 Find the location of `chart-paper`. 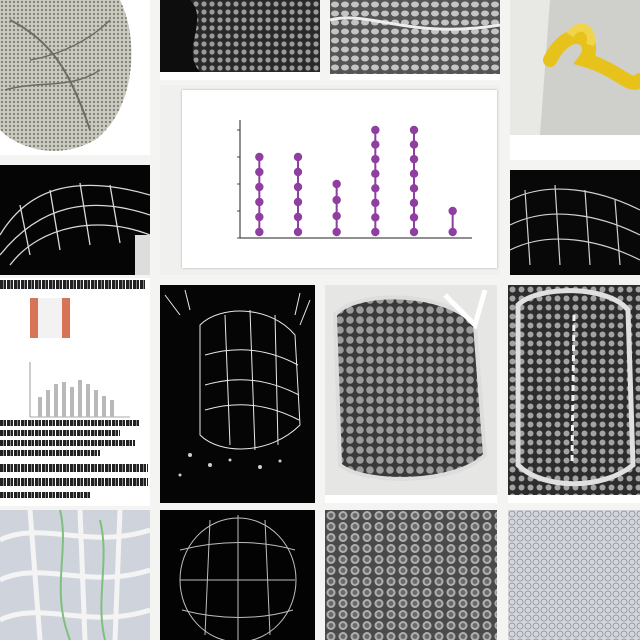

chart-paper is located at coordinates (339, 179).